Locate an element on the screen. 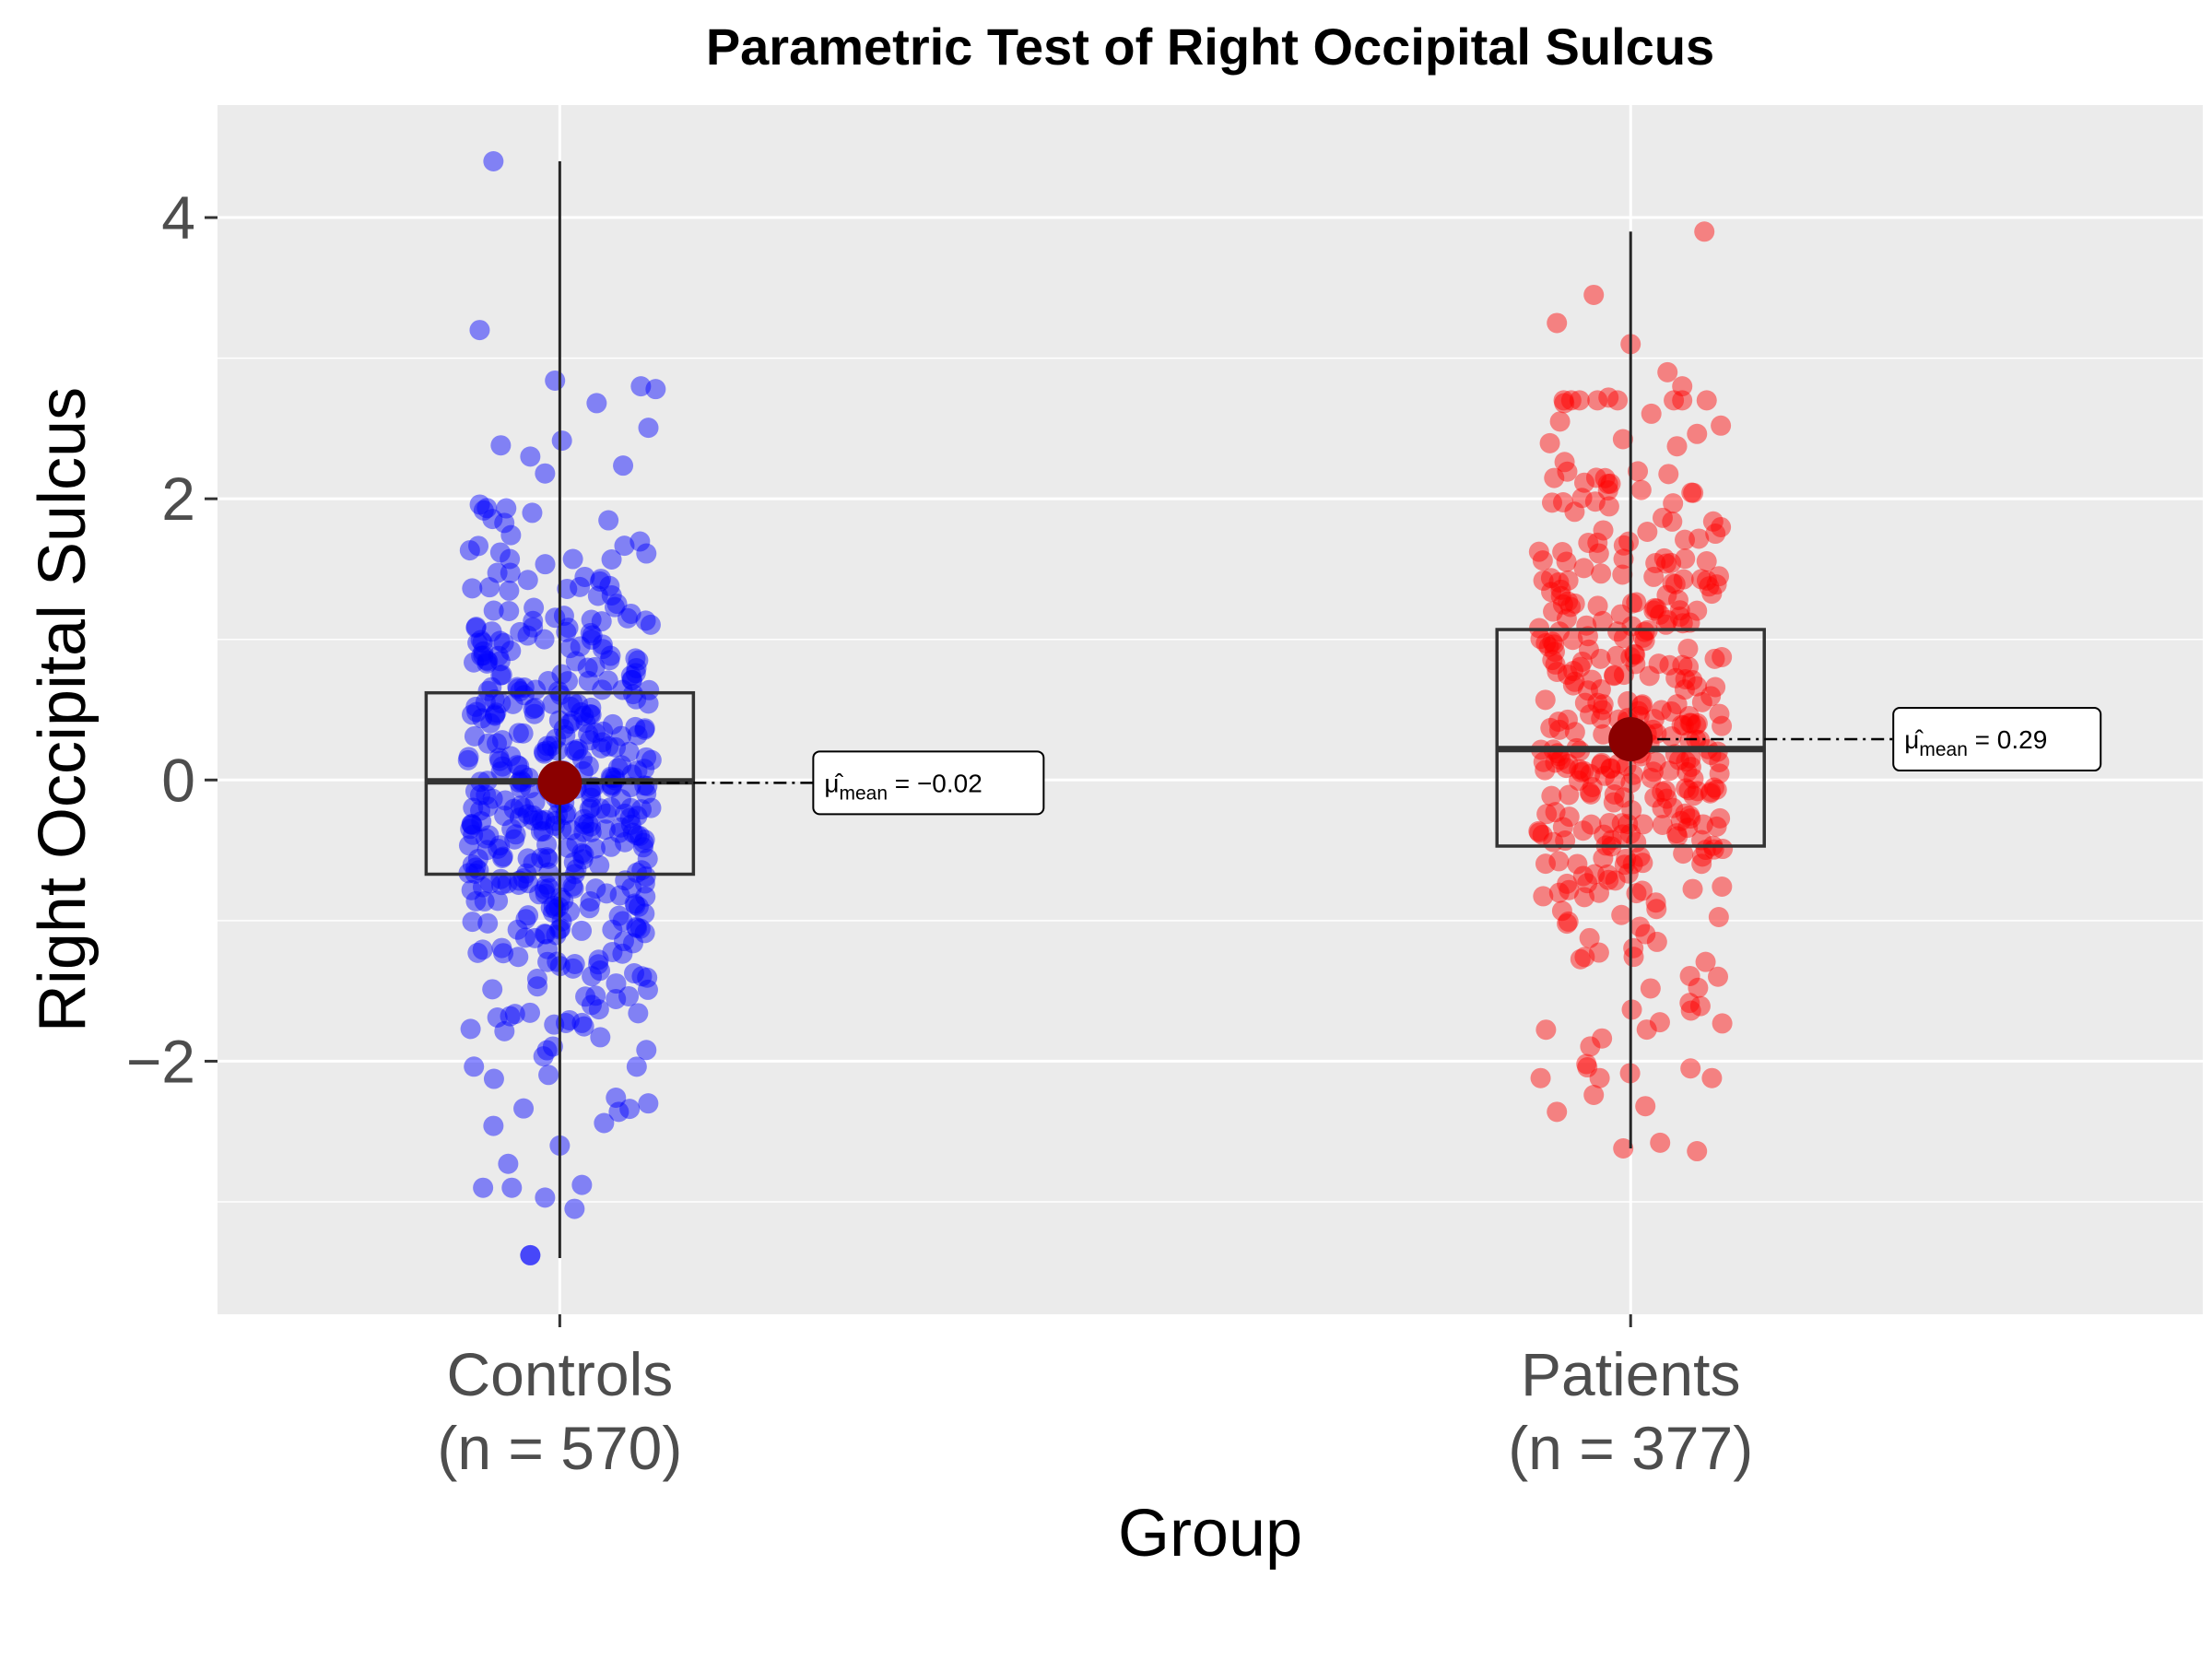  mean-annotations: μ̂mean = −0.02 μ̂mean = 0.29 is located at coordinates (1319, 761).